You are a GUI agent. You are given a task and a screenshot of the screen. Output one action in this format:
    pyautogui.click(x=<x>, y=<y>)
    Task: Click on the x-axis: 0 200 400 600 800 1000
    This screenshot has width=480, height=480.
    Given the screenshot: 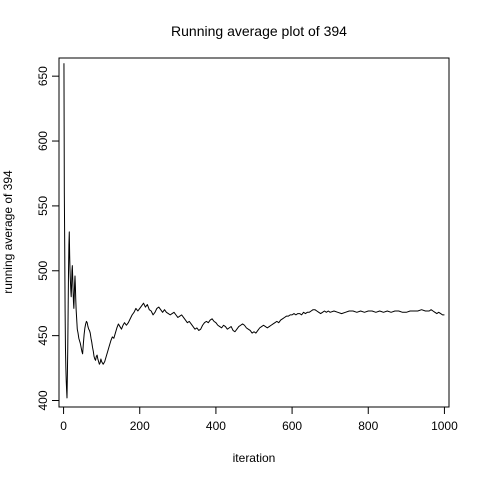 What is the action you would take?
    pyautogui.click(x=259, y=420)
    